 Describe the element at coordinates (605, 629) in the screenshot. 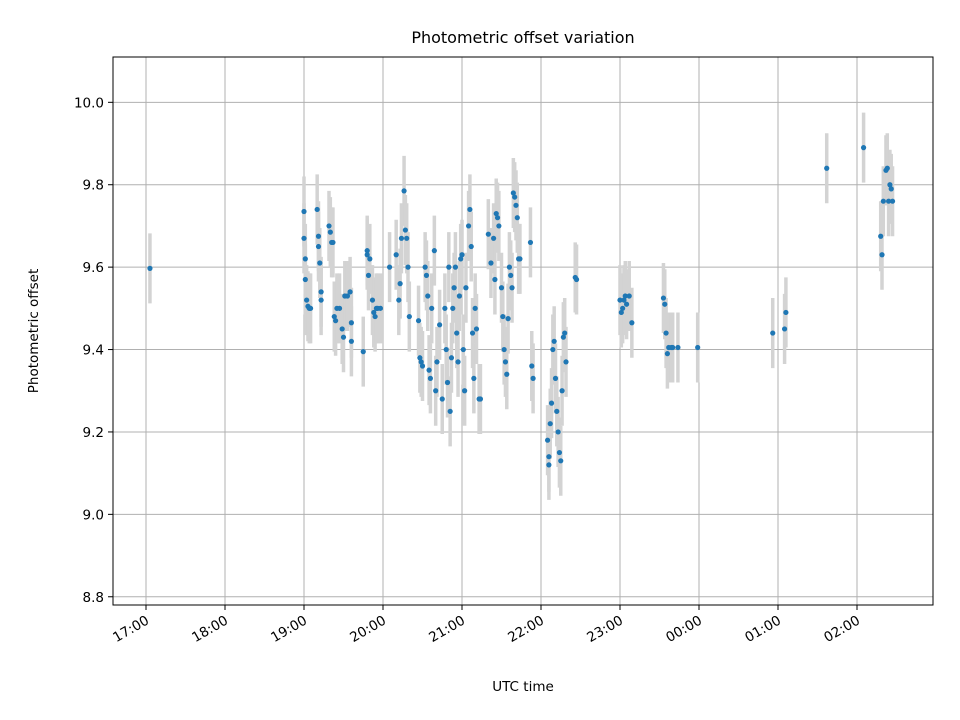

I see `x-tick-label: 23:00` at that location.